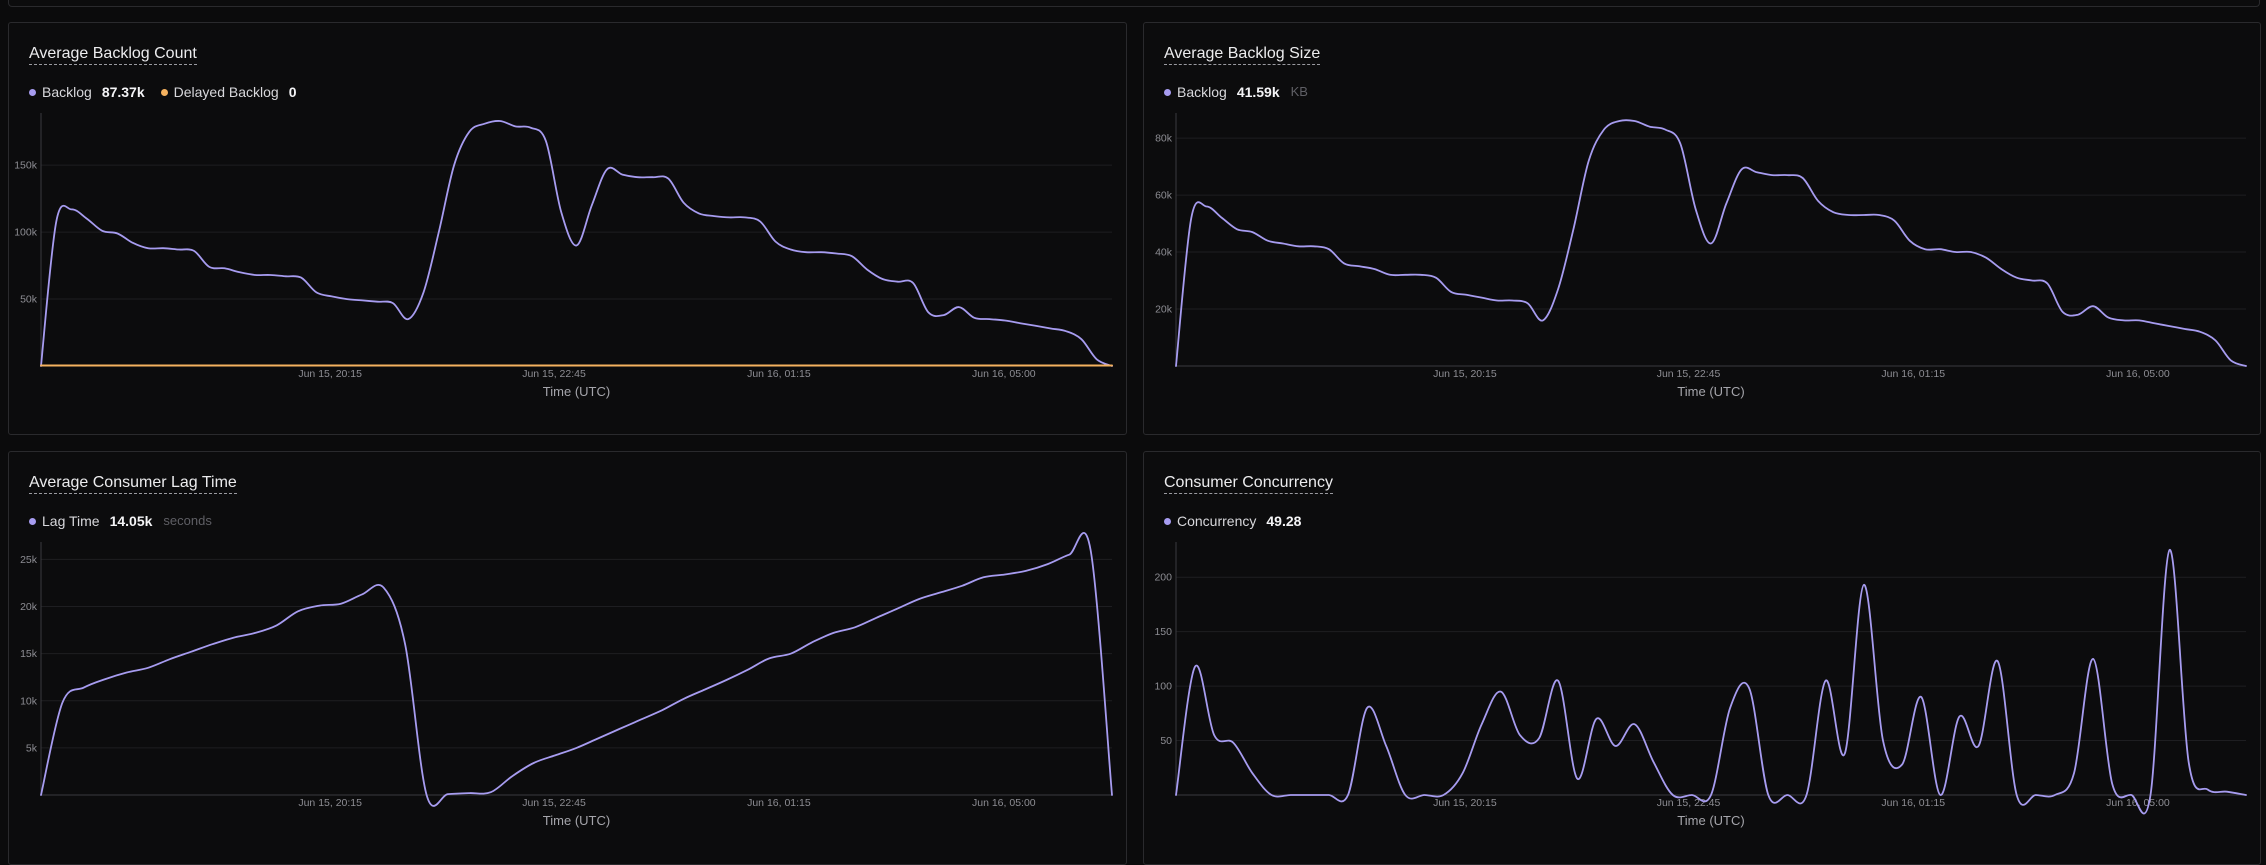 The width and height of the screenshot is (2266, 865). I want to click on chart-legend: Concurrency 49.28, so click(1232, 521).